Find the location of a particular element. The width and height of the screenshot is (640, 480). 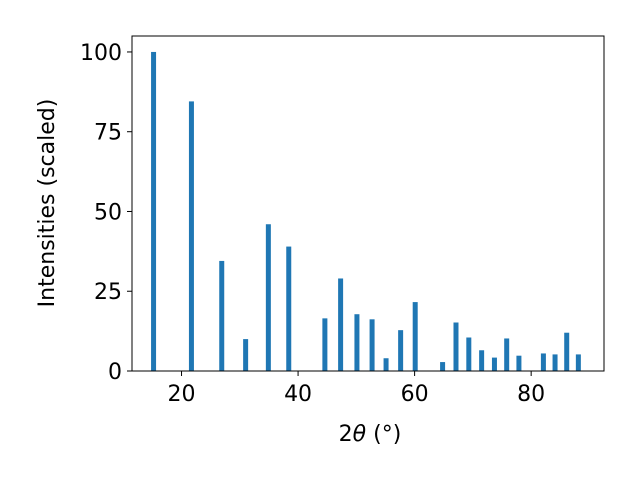

x-tick-label: 60 is located at coordinates (415, 394).